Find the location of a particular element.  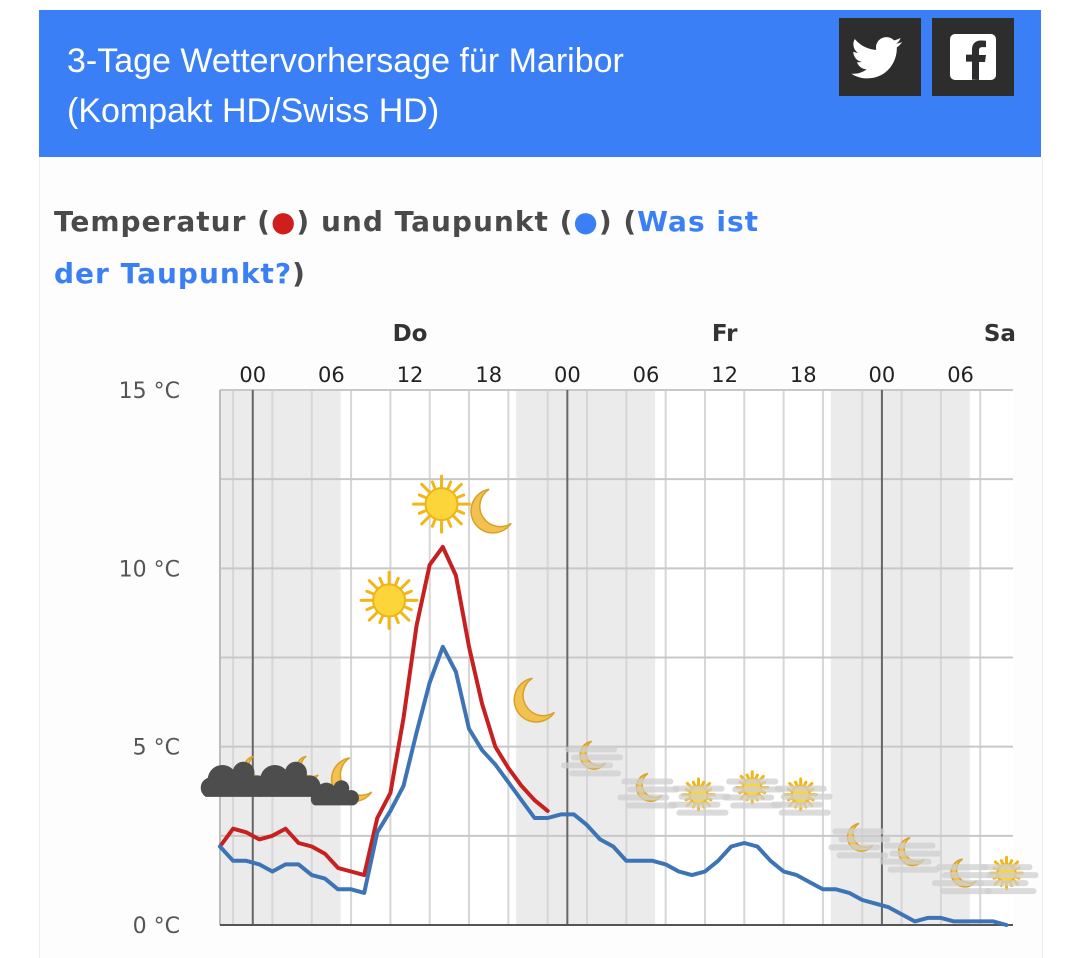

sun-disc is located at coordinates (441, 504).